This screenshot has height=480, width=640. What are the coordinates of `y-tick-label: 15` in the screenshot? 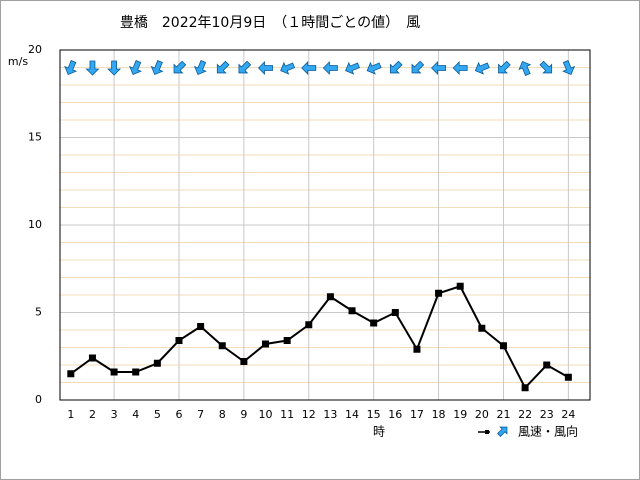 It's located at (35, 137).